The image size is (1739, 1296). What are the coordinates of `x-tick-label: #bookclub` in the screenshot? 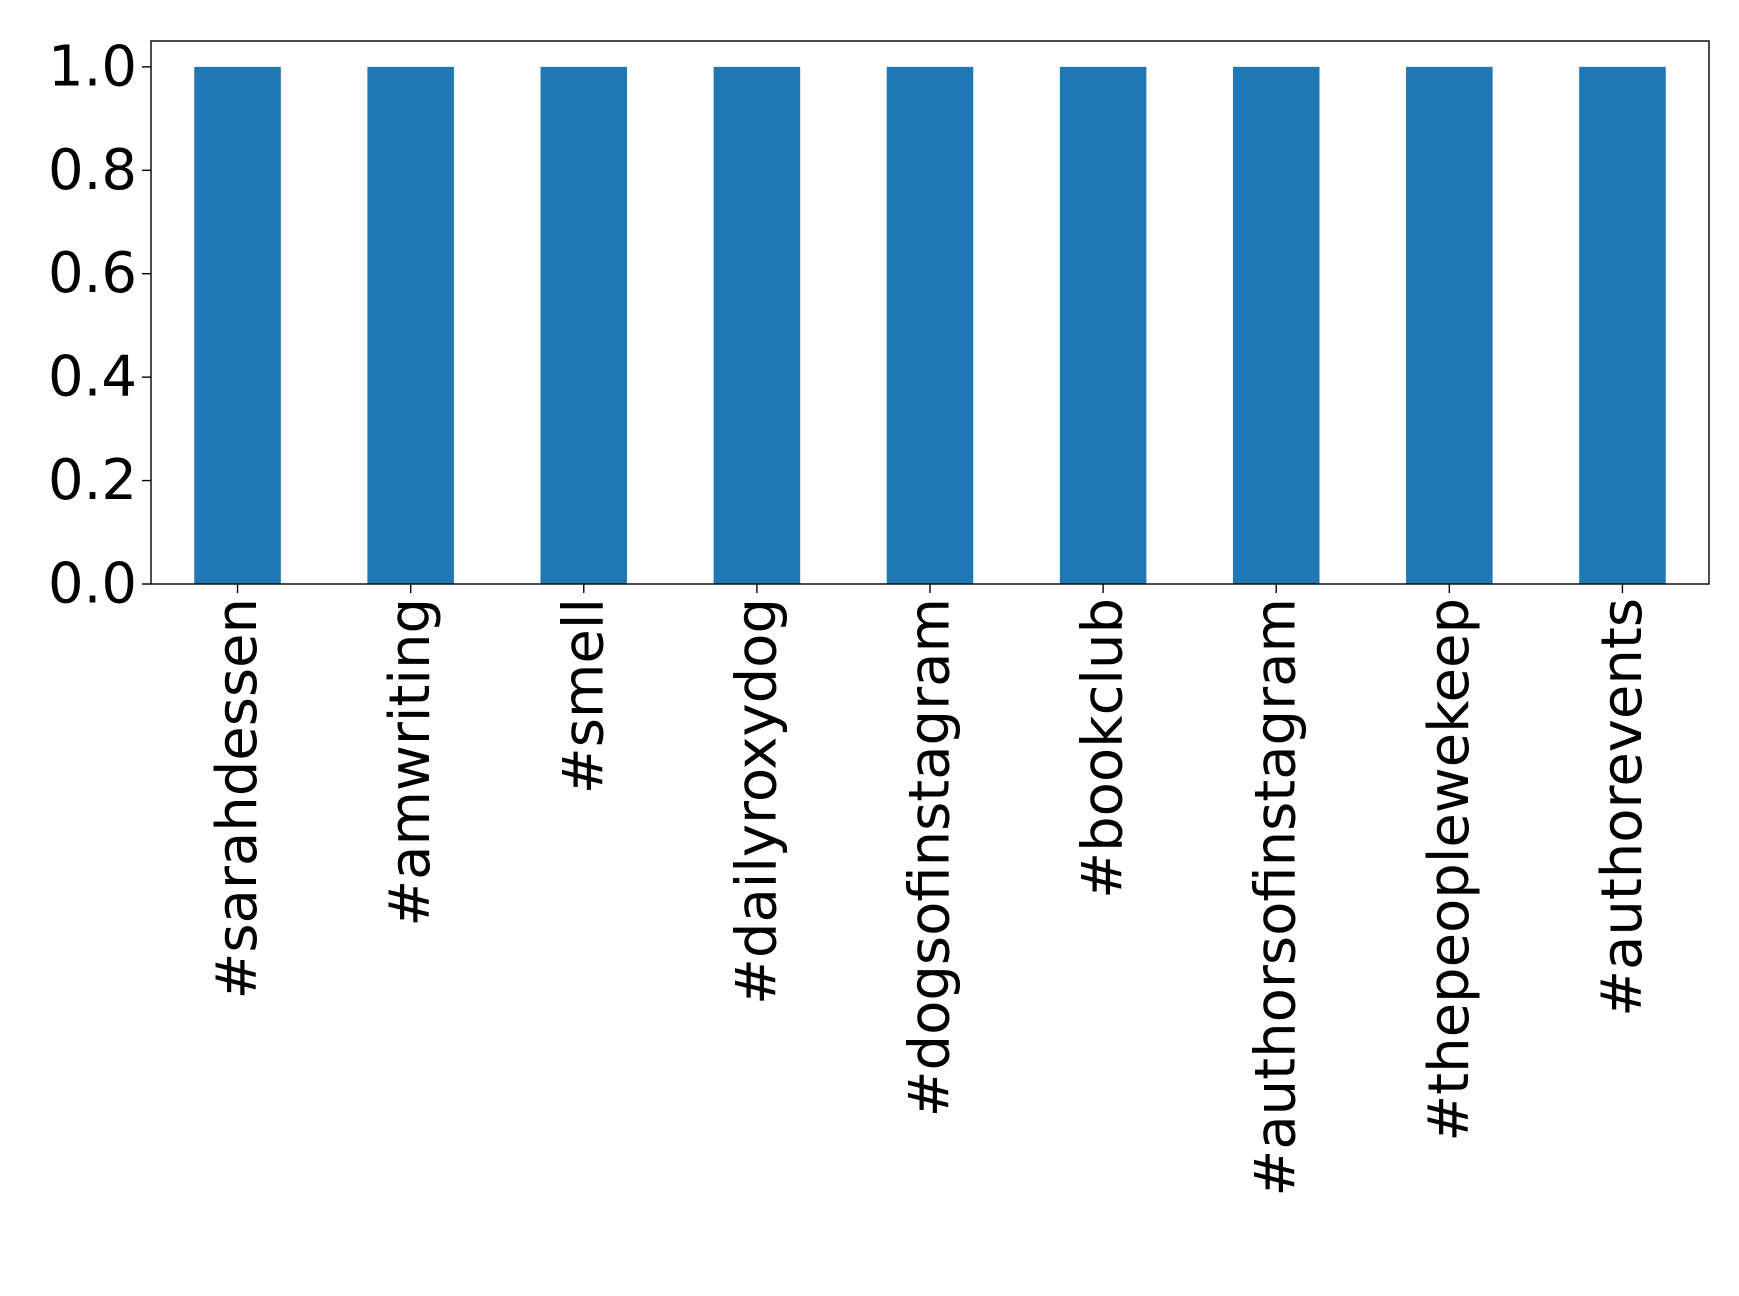 It's located at (1103, 748).